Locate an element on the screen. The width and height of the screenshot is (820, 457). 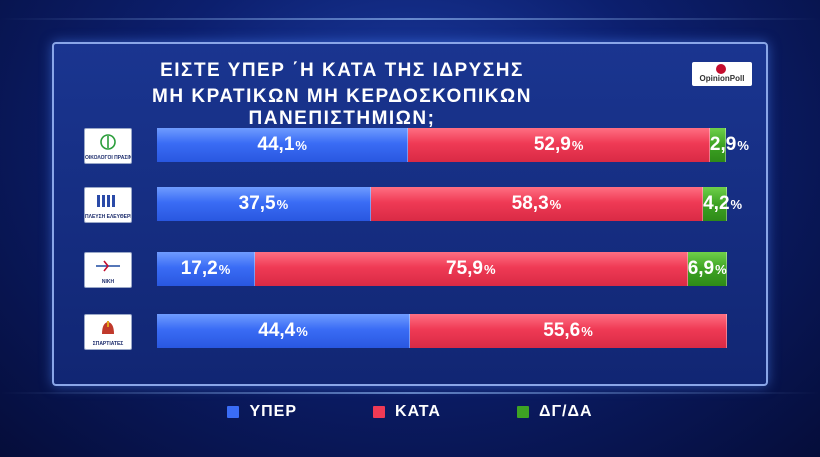
bar-yes: 44,1% is located at coordinates (283, 145).